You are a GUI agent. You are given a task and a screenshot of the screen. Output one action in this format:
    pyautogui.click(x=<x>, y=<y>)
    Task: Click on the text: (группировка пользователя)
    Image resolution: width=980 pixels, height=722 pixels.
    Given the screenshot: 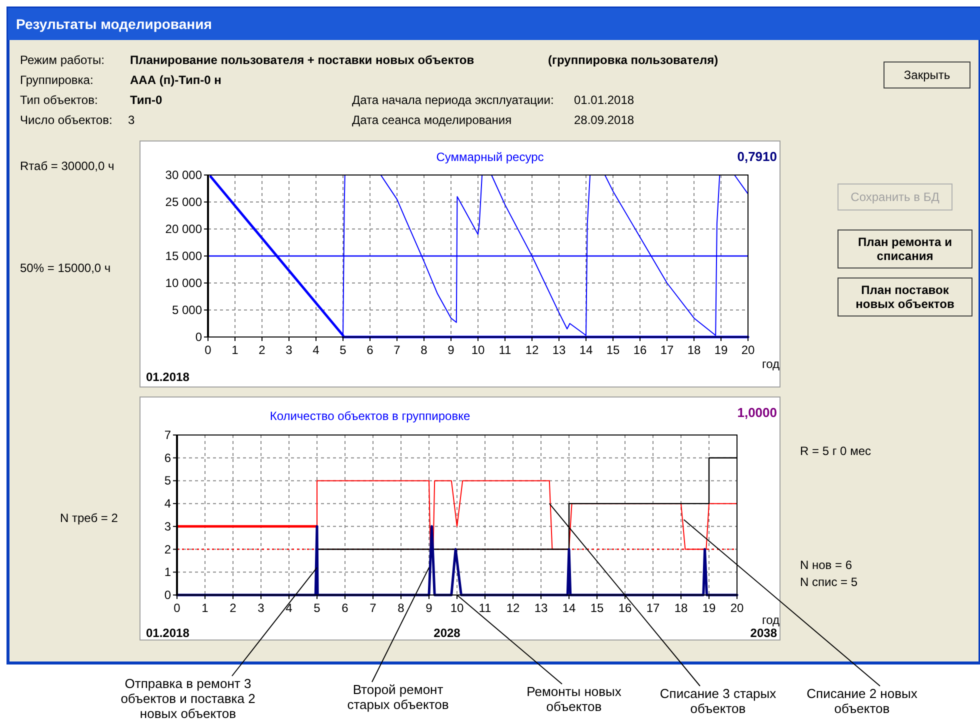 What is the action you would take?
    pyautogui.click(x=633, y=60)
    